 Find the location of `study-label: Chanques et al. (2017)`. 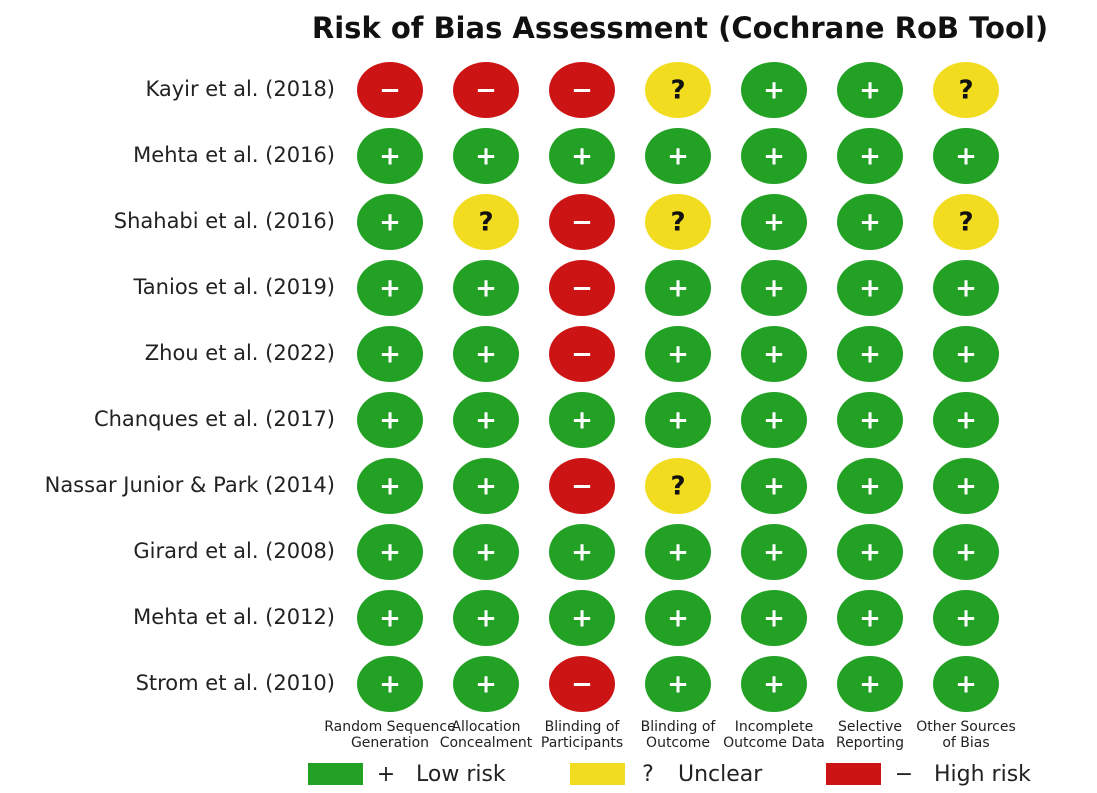

study-label: Chanques et al. (2017) is located at coordinates (214, 419).